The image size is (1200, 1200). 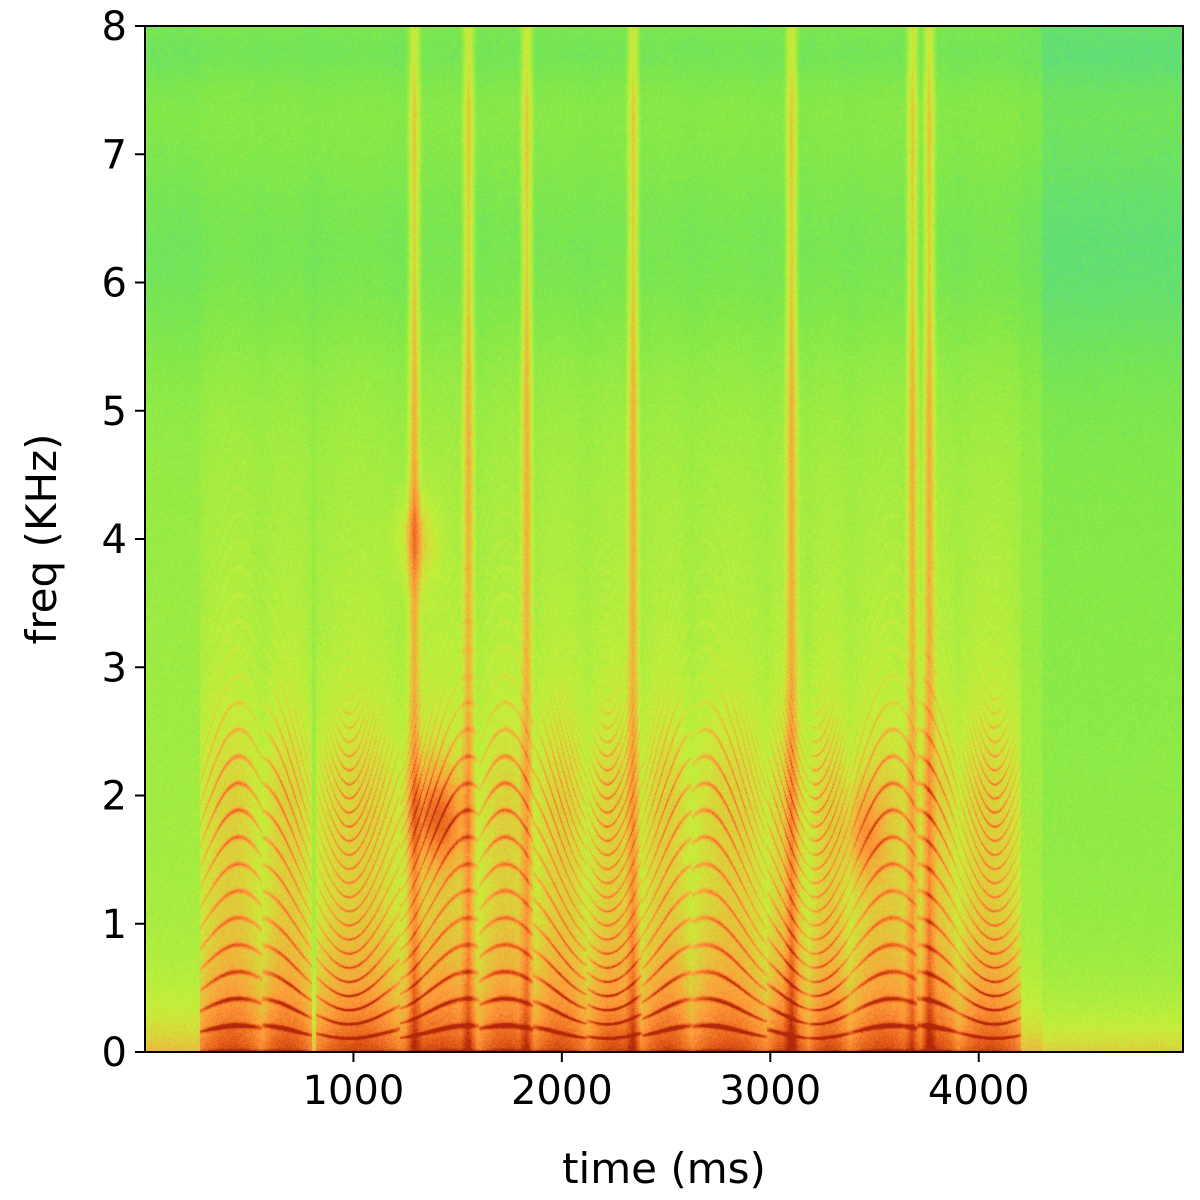 What do you see at coordinates (114, 797) in the screenshot?
I see `y-tick-label: 2` at bounding box center [114, 797].